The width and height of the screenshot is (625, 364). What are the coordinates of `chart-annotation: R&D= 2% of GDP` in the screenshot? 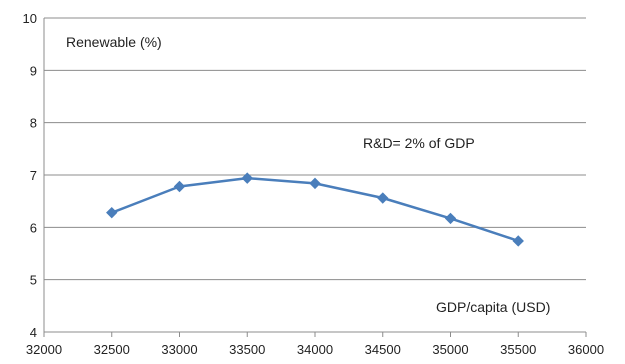 It's located at (419, 143).